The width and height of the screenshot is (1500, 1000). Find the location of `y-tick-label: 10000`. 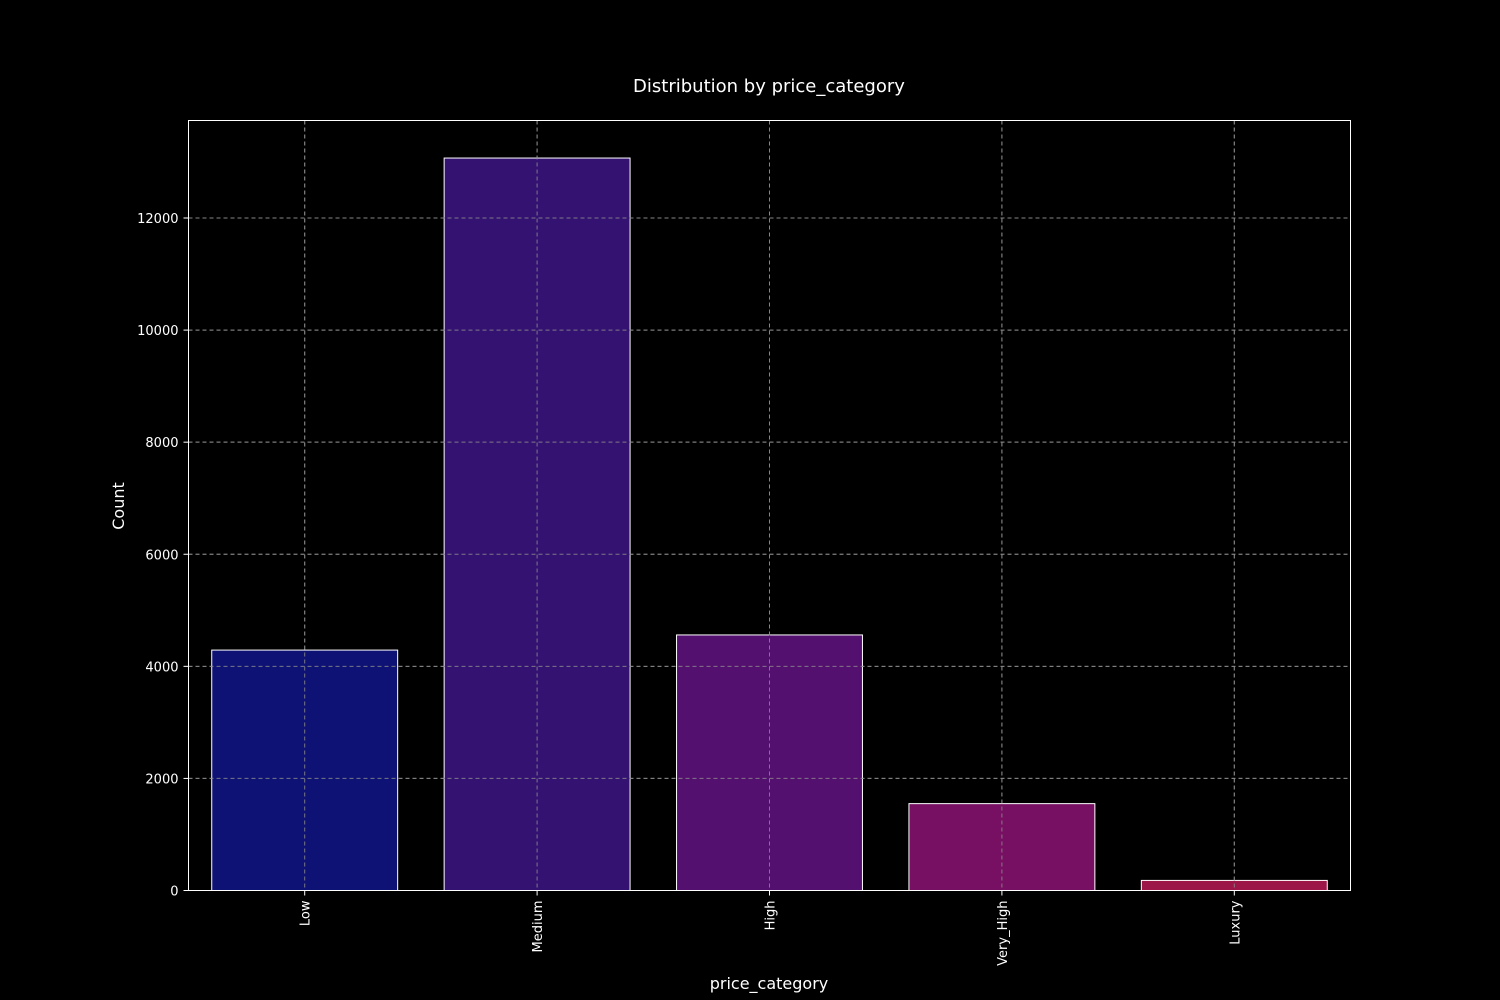

y-tick-label: 10000 is located at coordinates (157, 331).